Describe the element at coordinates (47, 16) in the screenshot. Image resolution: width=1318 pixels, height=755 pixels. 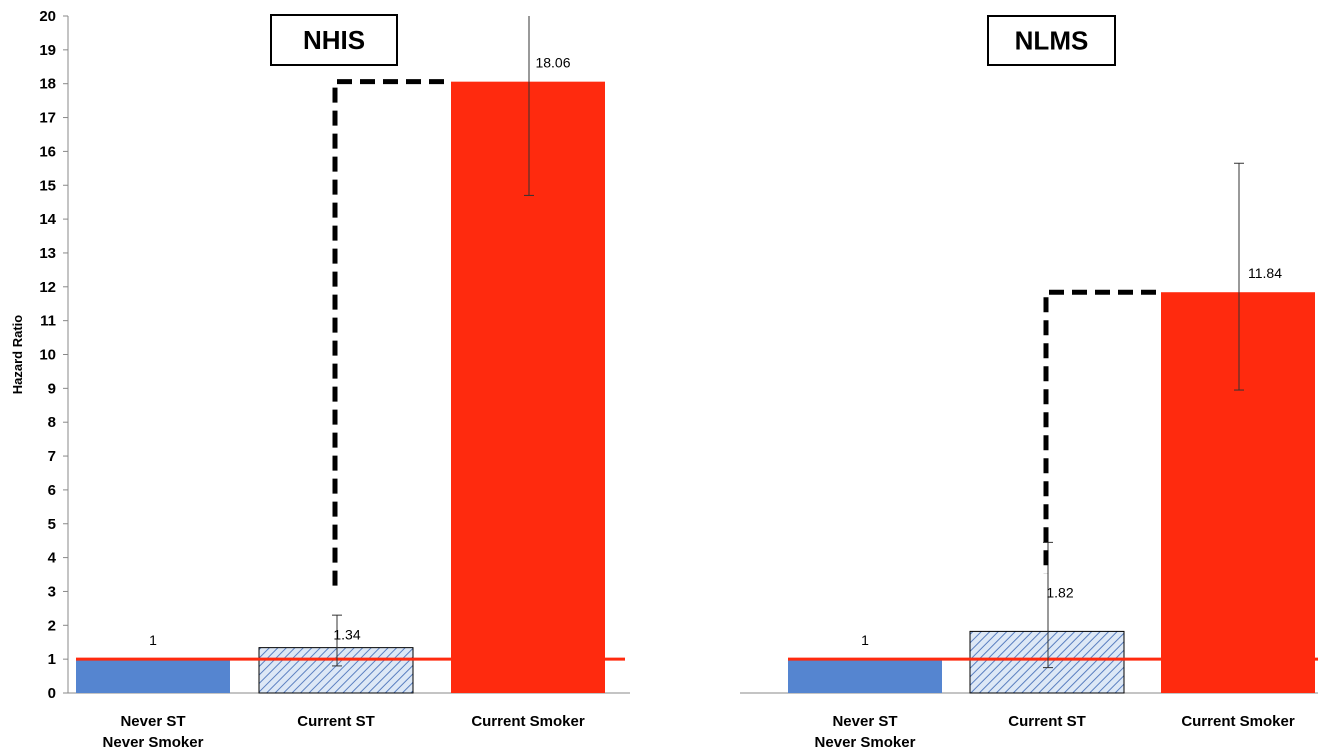
I see `y-tick-label: 20` at that location.